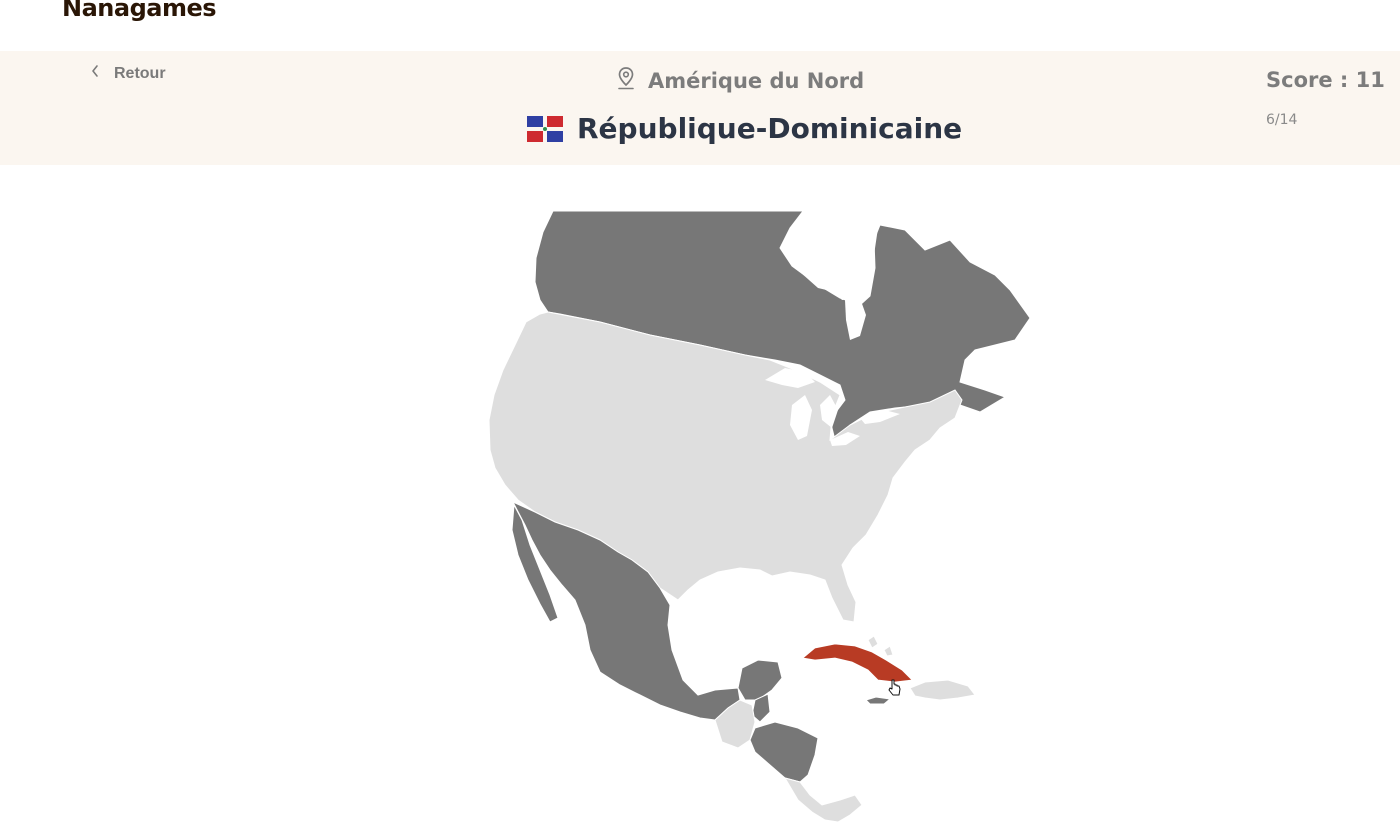 The height and width of the screenshot is (825, 1400). What do you see at coordinates (942, 690) in the screenshot?
I see `country-hispaniola` at bounding box center [942, 690].